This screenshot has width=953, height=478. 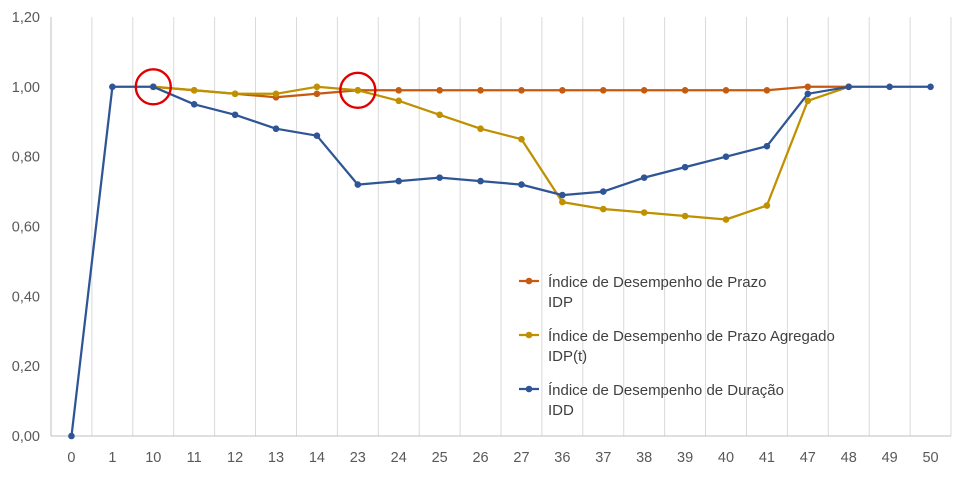 I want to click on x-tick-label: 36, so click(x=562, y=458).